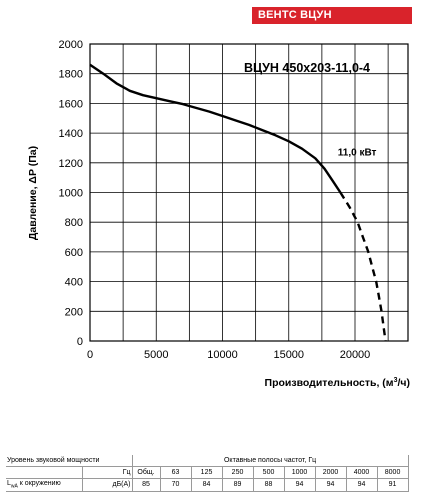  What do you see at coordinates (71, 104) in the screenshot?
I see `y-tick-label: 1600` at bounding box center [71, 104].